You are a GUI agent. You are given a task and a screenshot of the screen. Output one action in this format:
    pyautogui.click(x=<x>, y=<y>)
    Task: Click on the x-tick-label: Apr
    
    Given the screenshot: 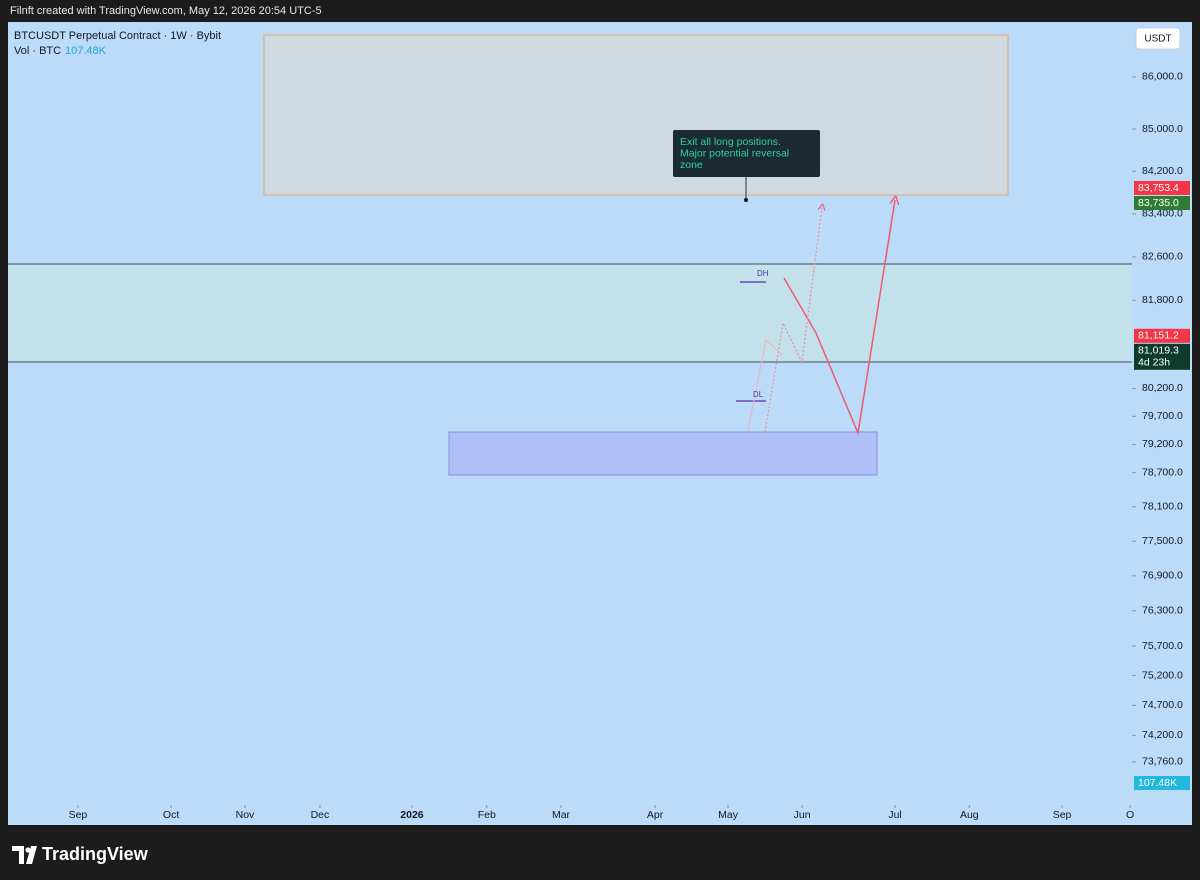 What is the action you would take?
    pyautogui.click(x=655, y=815)
    